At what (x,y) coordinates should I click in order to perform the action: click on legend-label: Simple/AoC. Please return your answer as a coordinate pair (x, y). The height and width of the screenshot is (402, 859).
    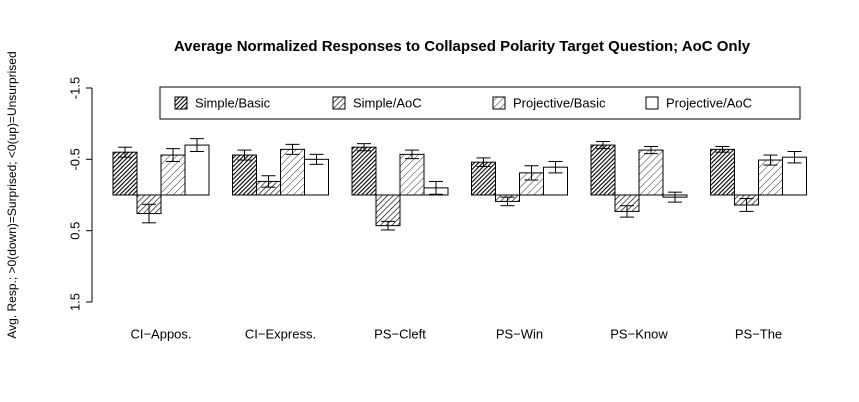
    Looking at the image, I should click on (387, 102).